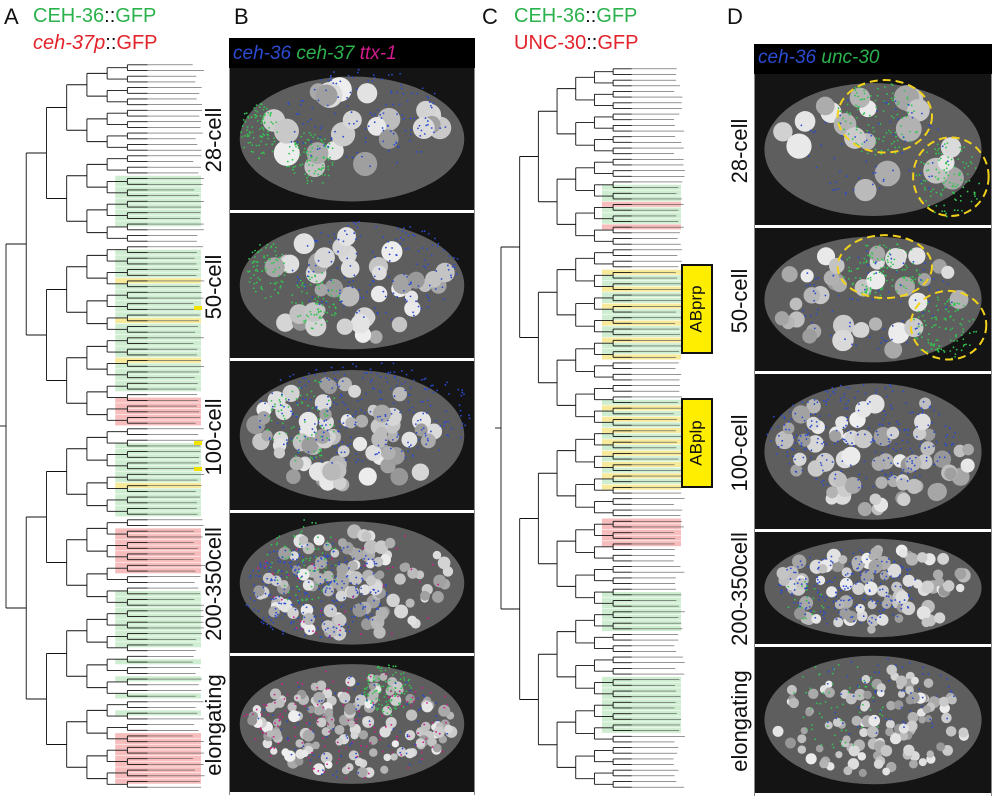  I want to click on b-stage-label-3: 200-350cell, so click(213, 584).